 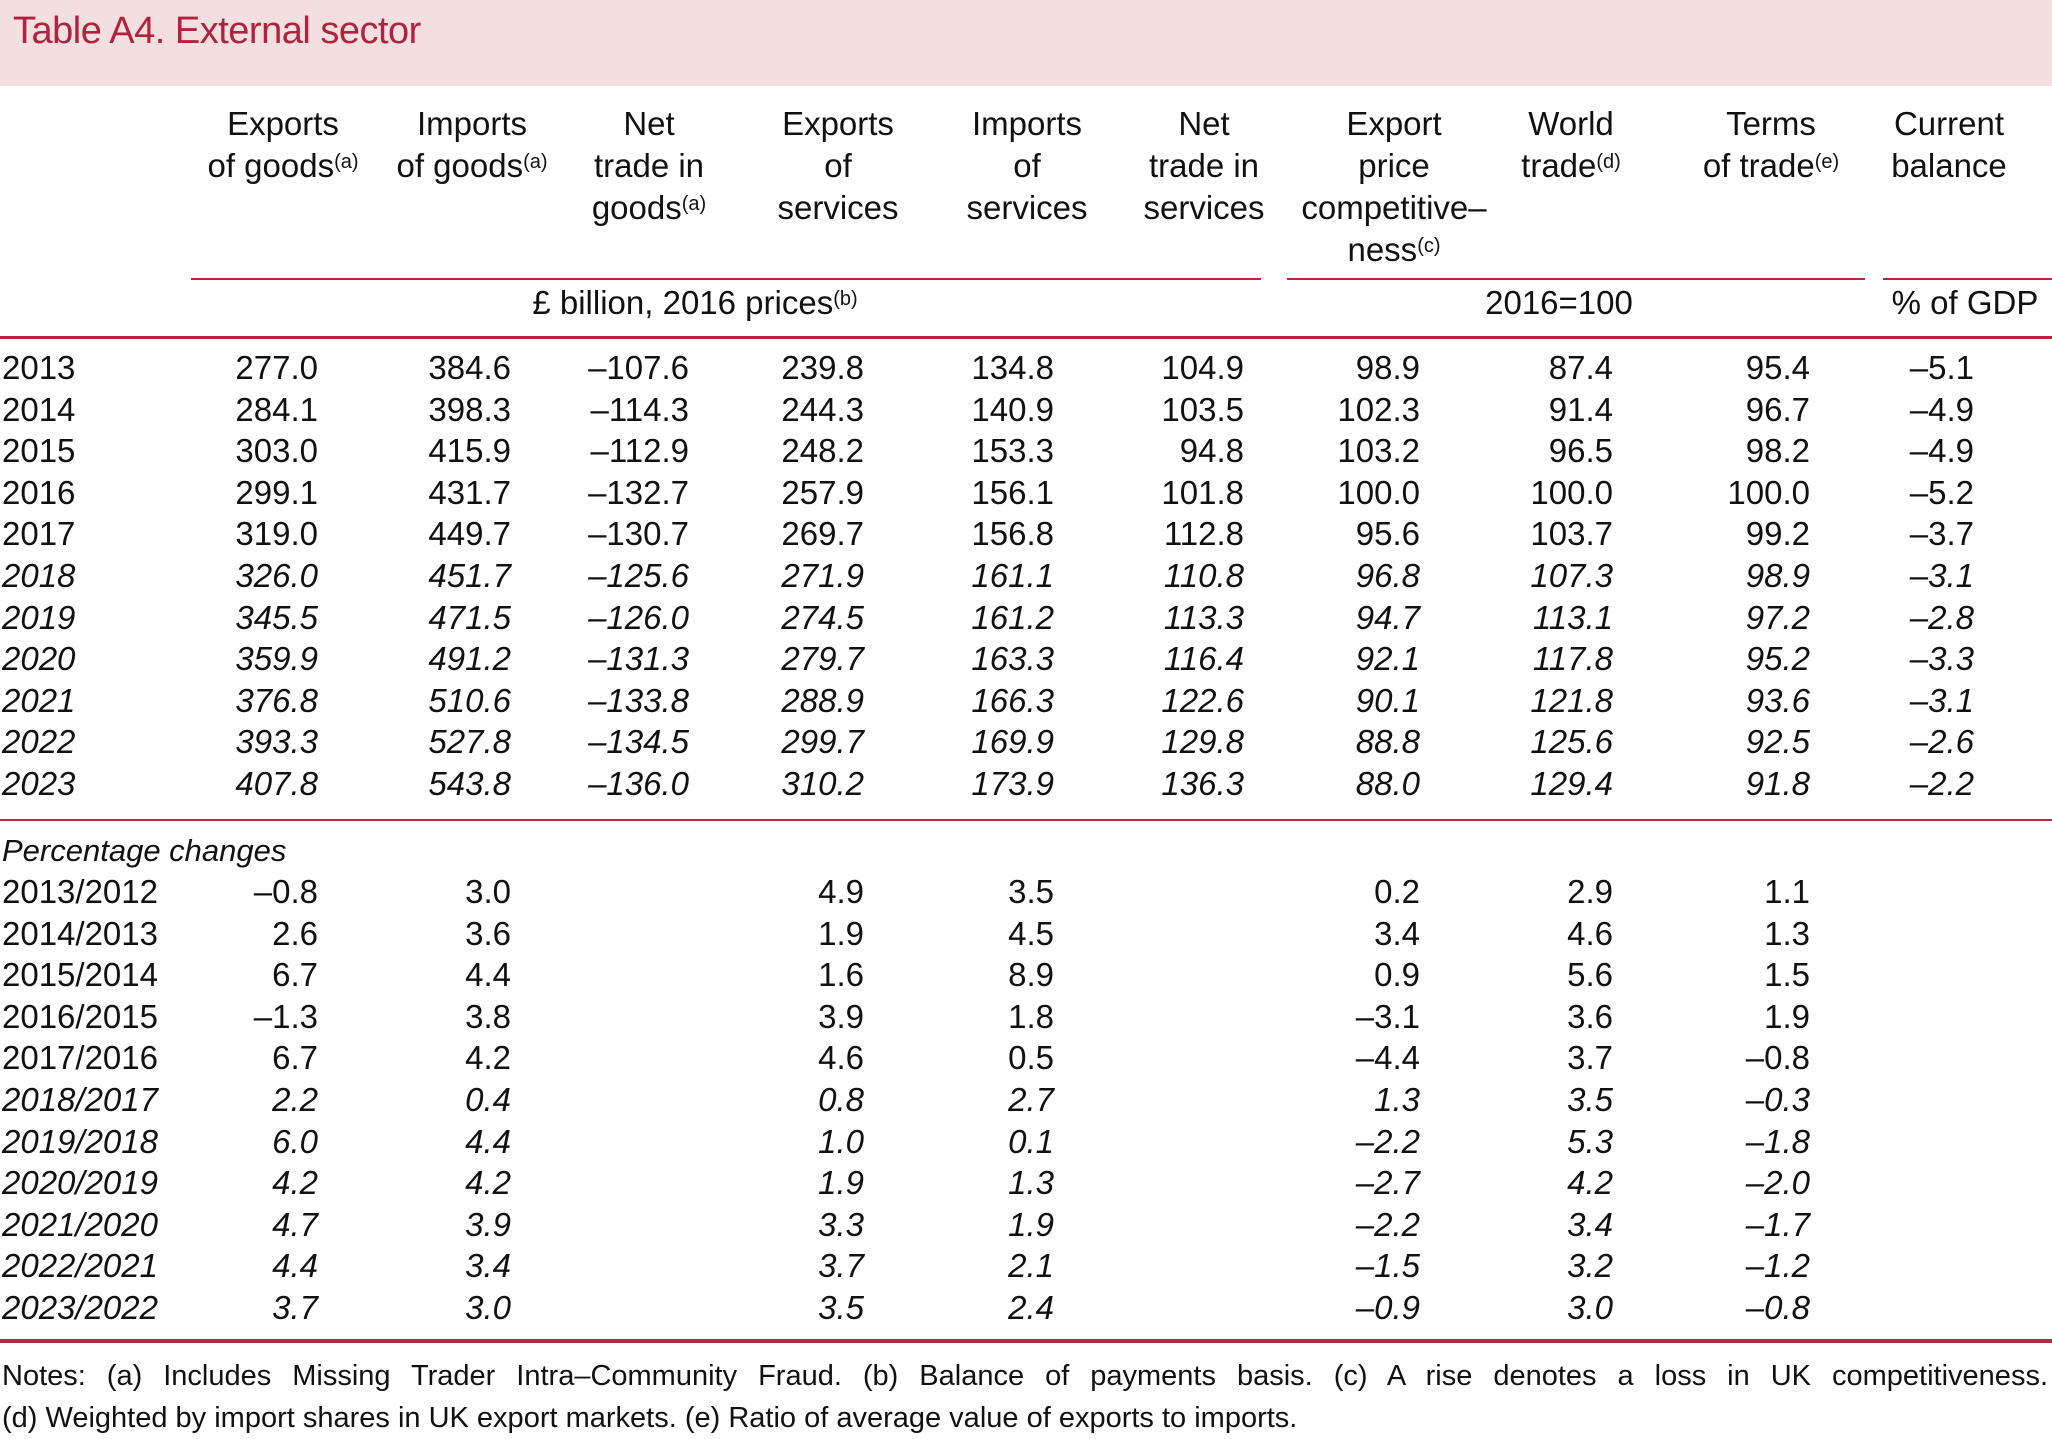 I want to click on column-header-line: of trade(e), so click(x=1771, y=166).